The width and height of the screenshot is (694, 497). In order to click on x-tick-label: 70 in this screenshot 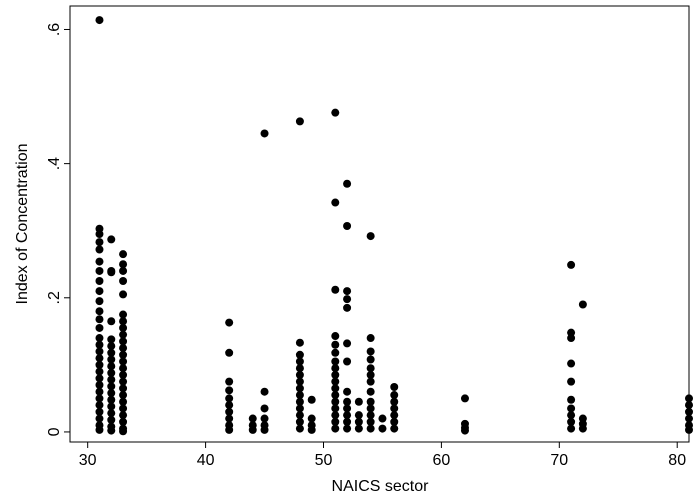, I will do `click(559, 460)`.